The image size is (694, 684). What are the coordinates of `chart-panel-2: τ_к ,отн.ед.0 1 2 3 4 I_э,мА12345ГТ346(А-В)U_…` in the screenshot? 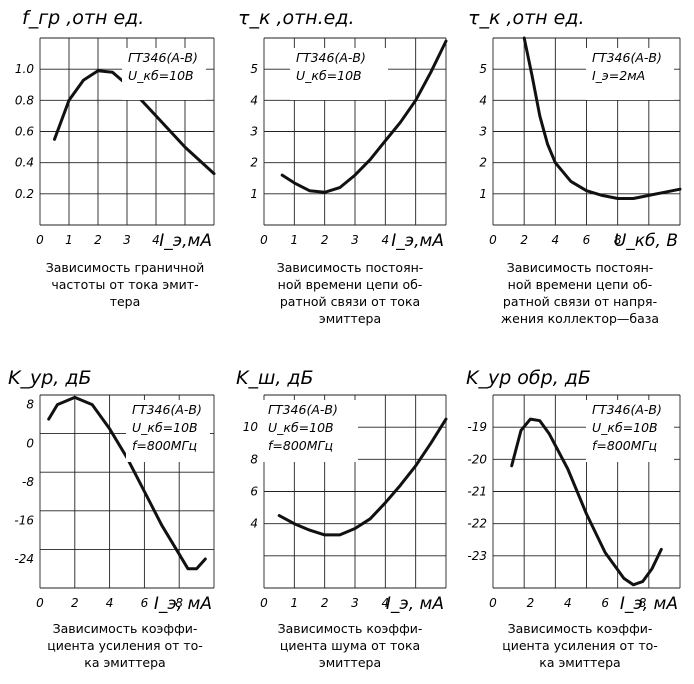 It's located at (343, 166).